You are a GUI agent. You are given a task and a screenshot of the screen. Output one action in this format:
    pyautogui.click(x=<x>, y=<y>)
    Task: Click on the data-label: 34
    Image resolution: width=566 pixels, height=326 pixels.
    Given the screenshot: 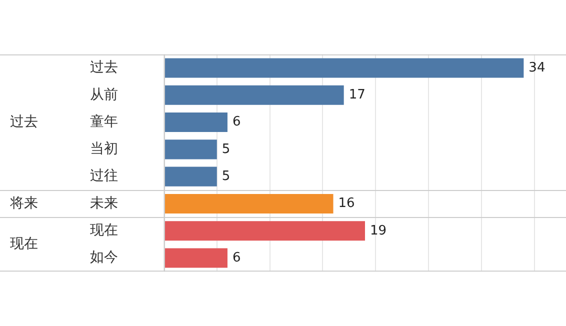 What is the action you would take?
    pyautogui.click(x=537, y=68)
    